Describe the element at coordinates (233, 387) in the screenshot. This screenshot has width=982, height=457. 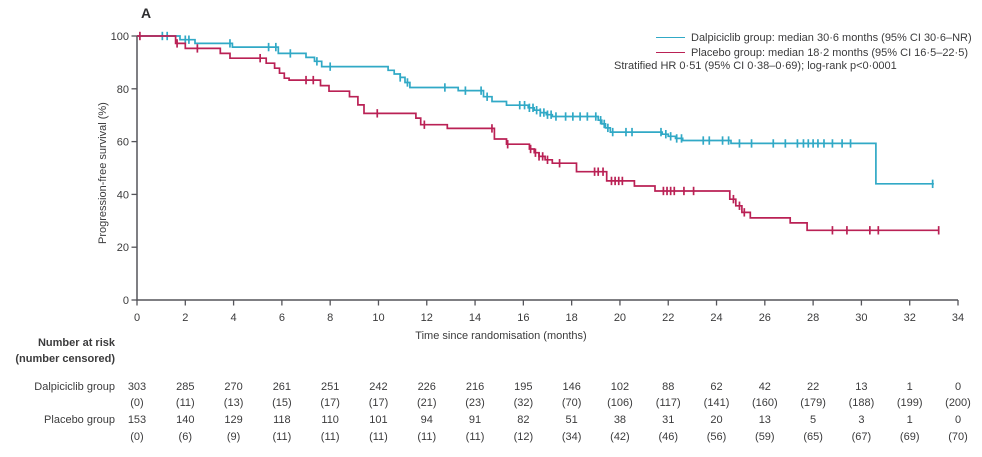
I see `risk-count-cell: 270` at that location.